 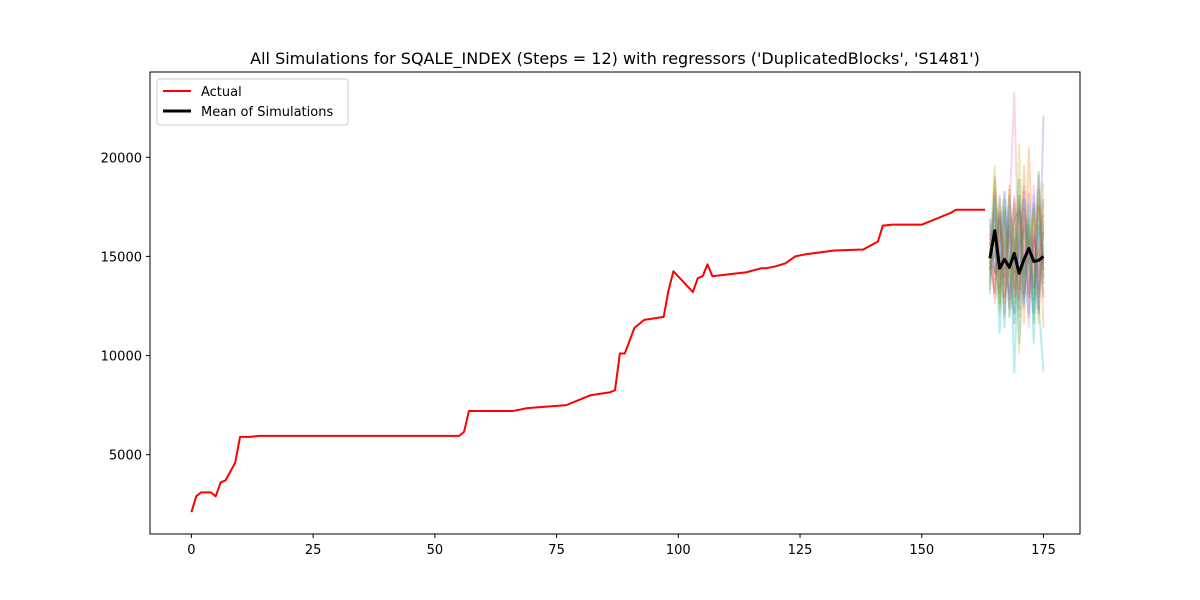 I want to click on x-tick-label: 100, so click(x=678, y=550).